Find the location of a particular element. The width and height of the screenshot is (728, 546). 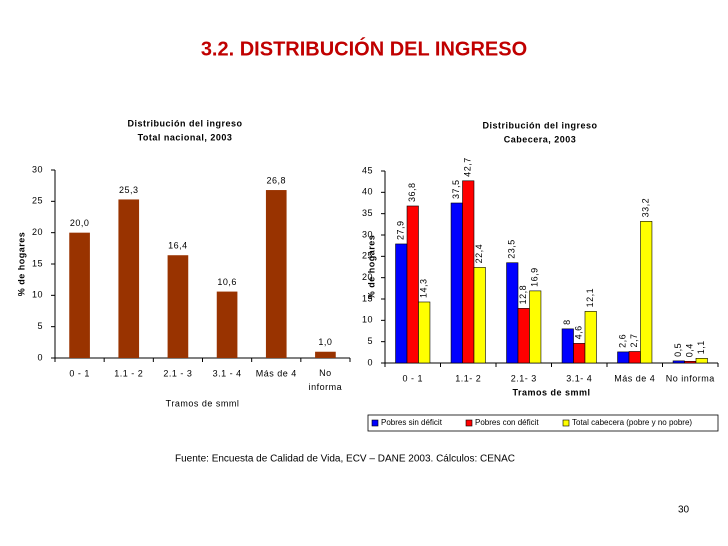

value-label: 2,6 is located at coordinates (623, 341).